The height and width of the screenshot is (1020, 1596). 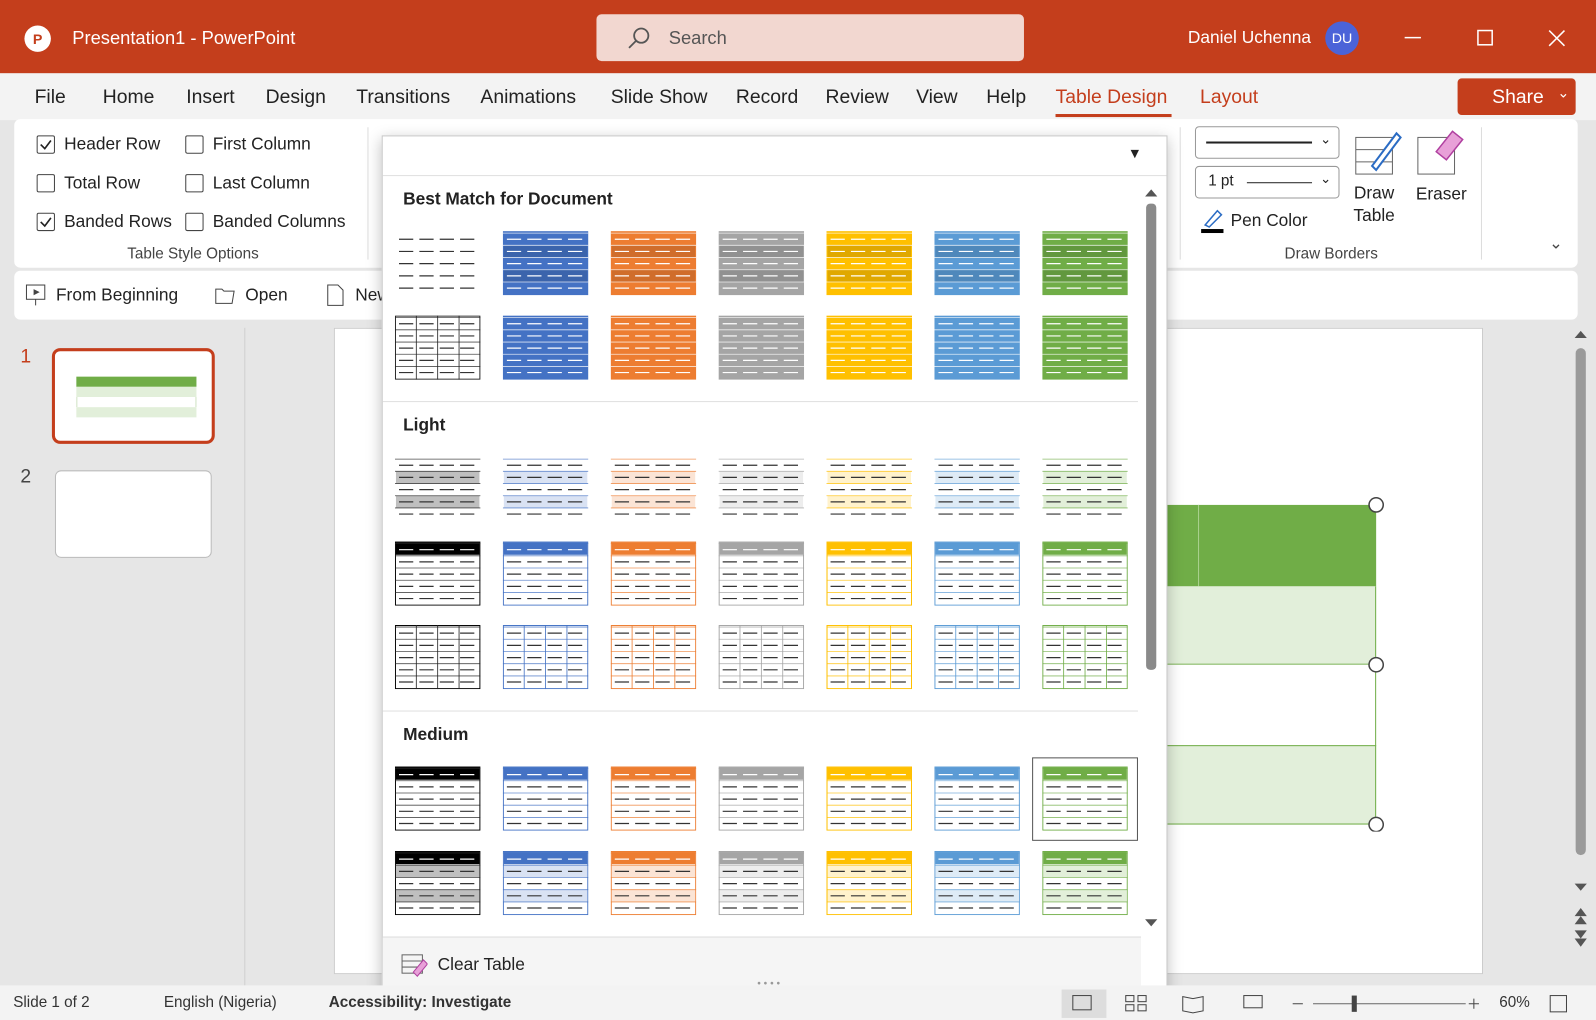 I want to click on gallery-scrollbar, so click(x=1151, y=557).